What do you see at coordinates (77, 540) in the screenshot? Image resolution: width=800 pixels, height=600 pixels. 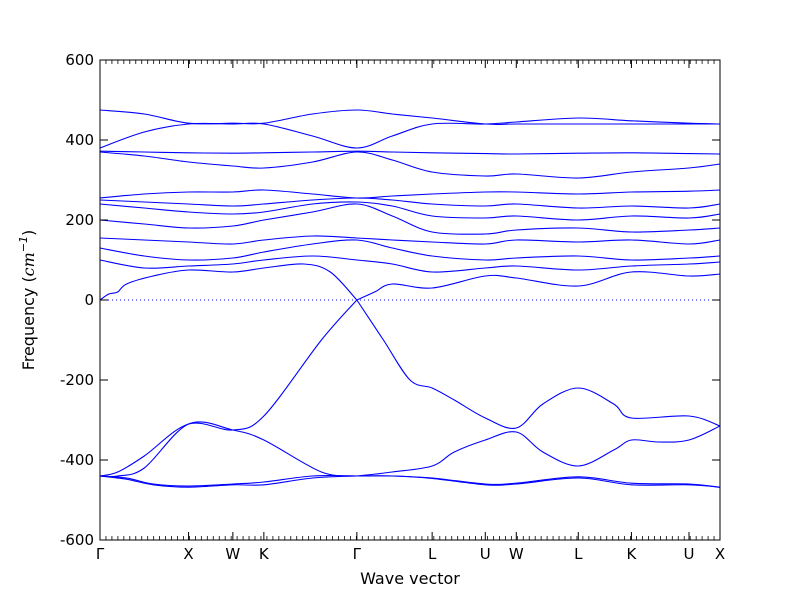 I see `y-tick-label: -600` at bounding box center [77, 540].